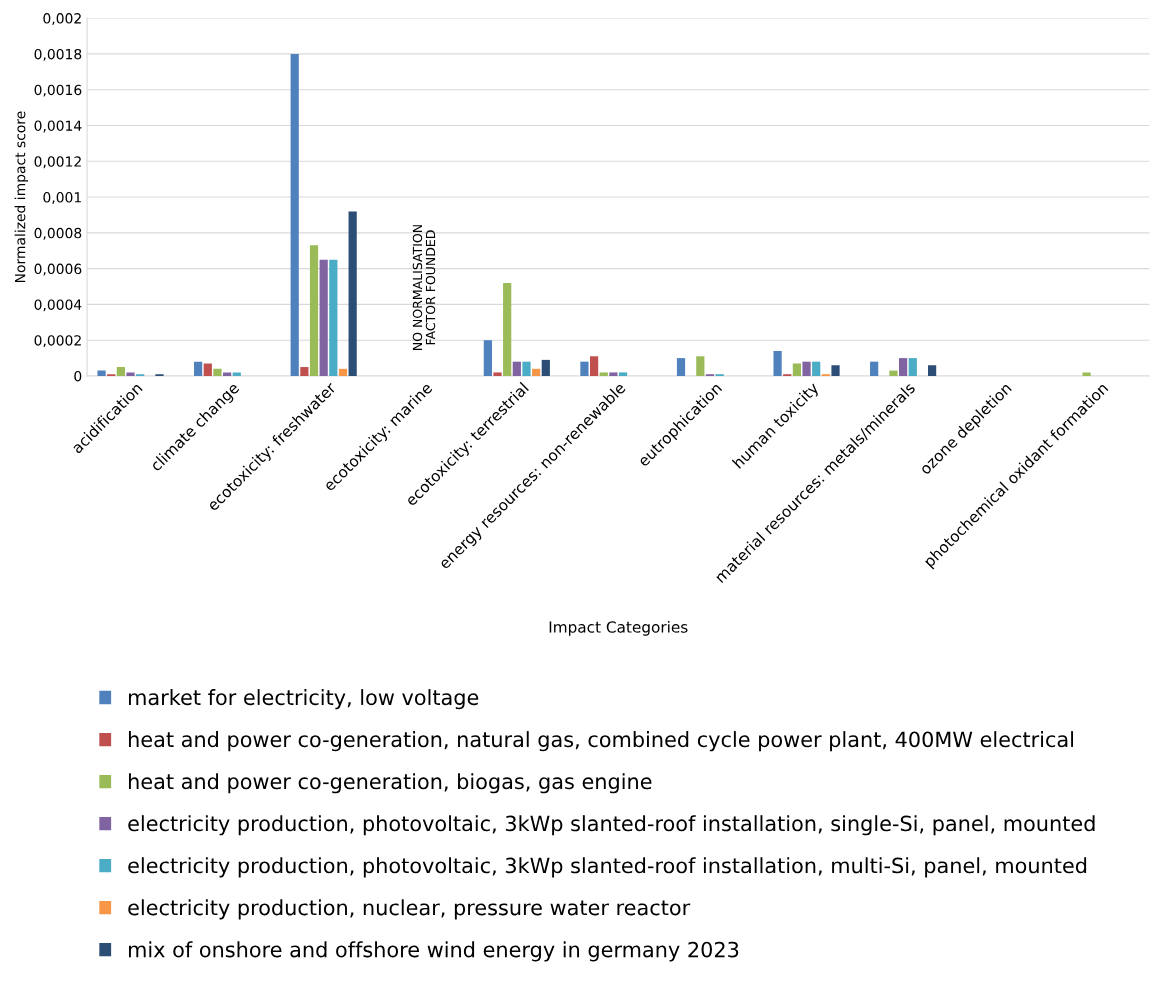  I want to click on legend-label: electricity production, photovoltaic, 3kWp slanted-roof installation, multi-Si, panel, mounted, so click(607, 867).